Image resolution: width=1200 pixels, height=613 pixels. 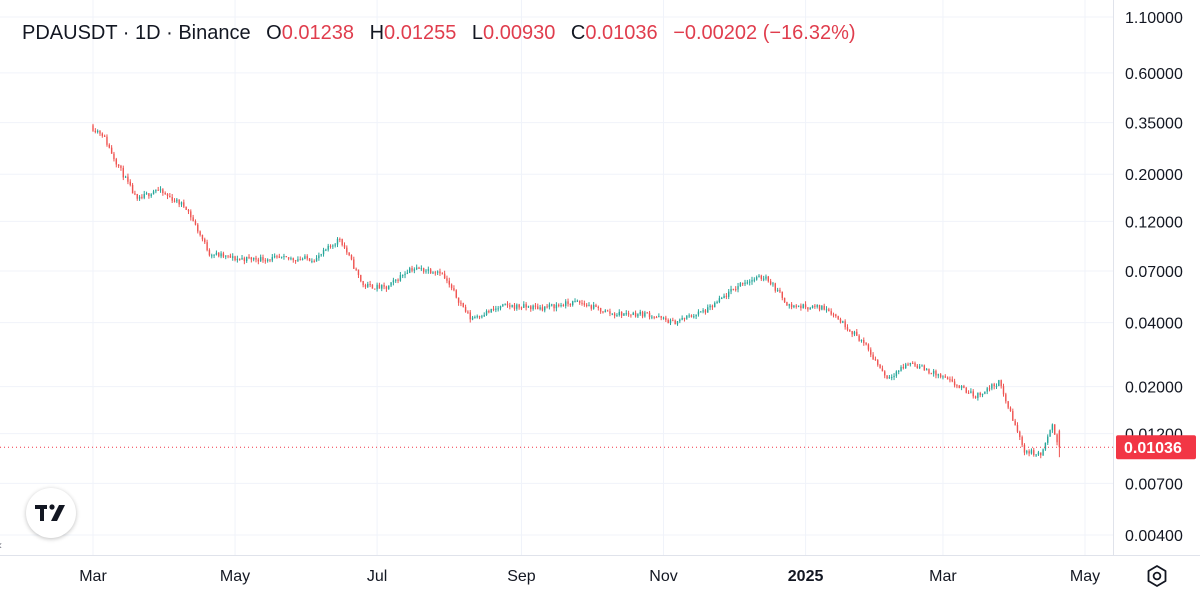 I want to click on symbol-title: PDAUSDT · 1D · Binance, so click(x=136, y=33).